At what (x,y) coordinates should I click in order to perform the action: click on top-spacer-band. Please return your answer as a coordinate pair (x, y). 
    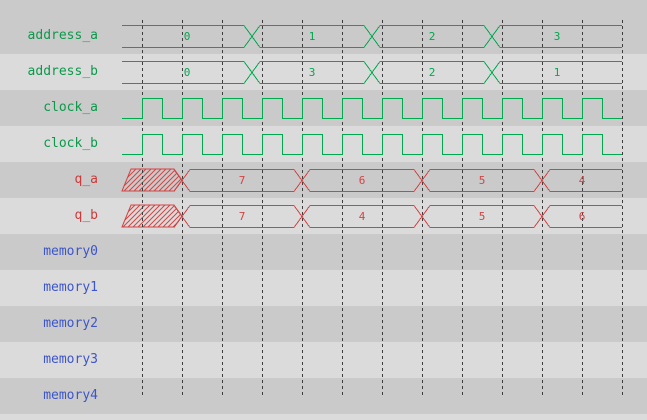
    Looking at the image, I should click on (323, 27).